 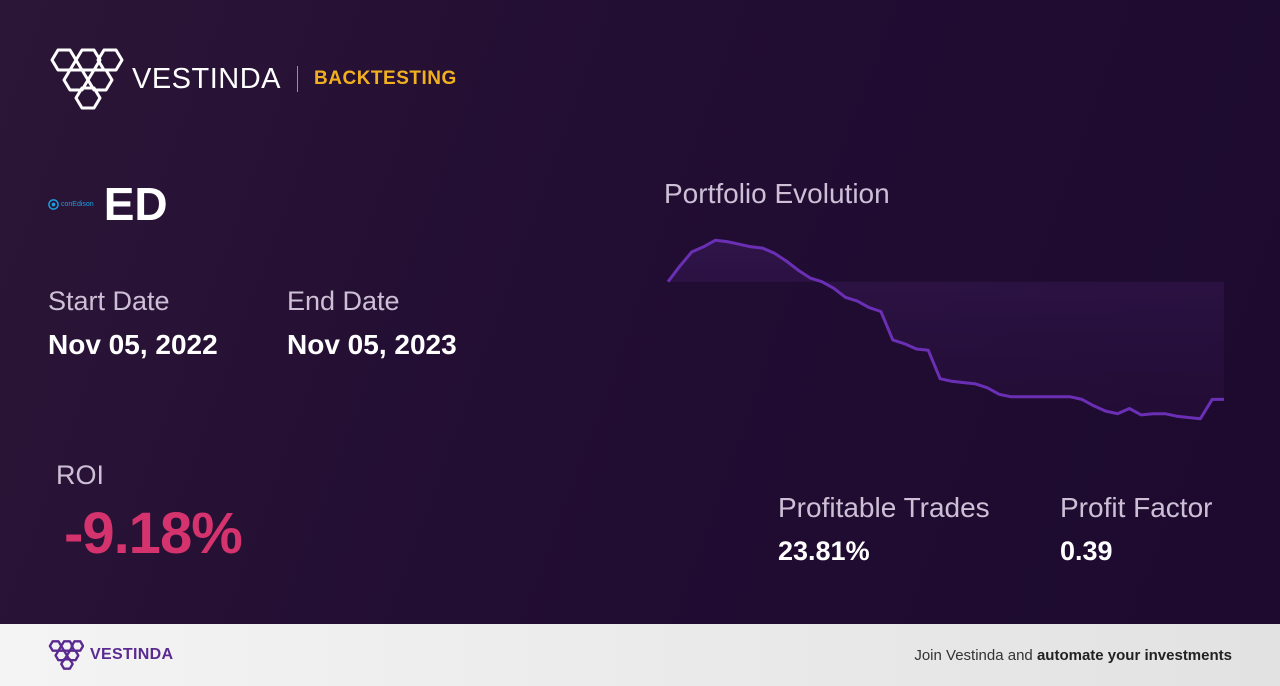 I want to click on chart-title: Portfolio Evolution, so click(x=777, y=193).